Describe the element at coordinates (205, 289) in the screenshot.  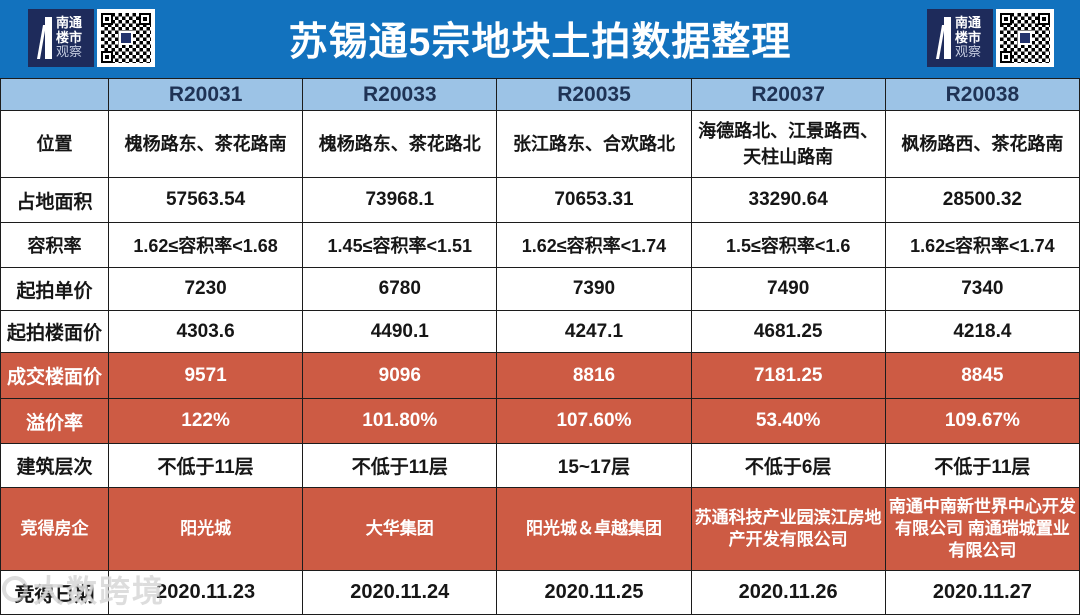
I see `table-cell: 7230` at that location.